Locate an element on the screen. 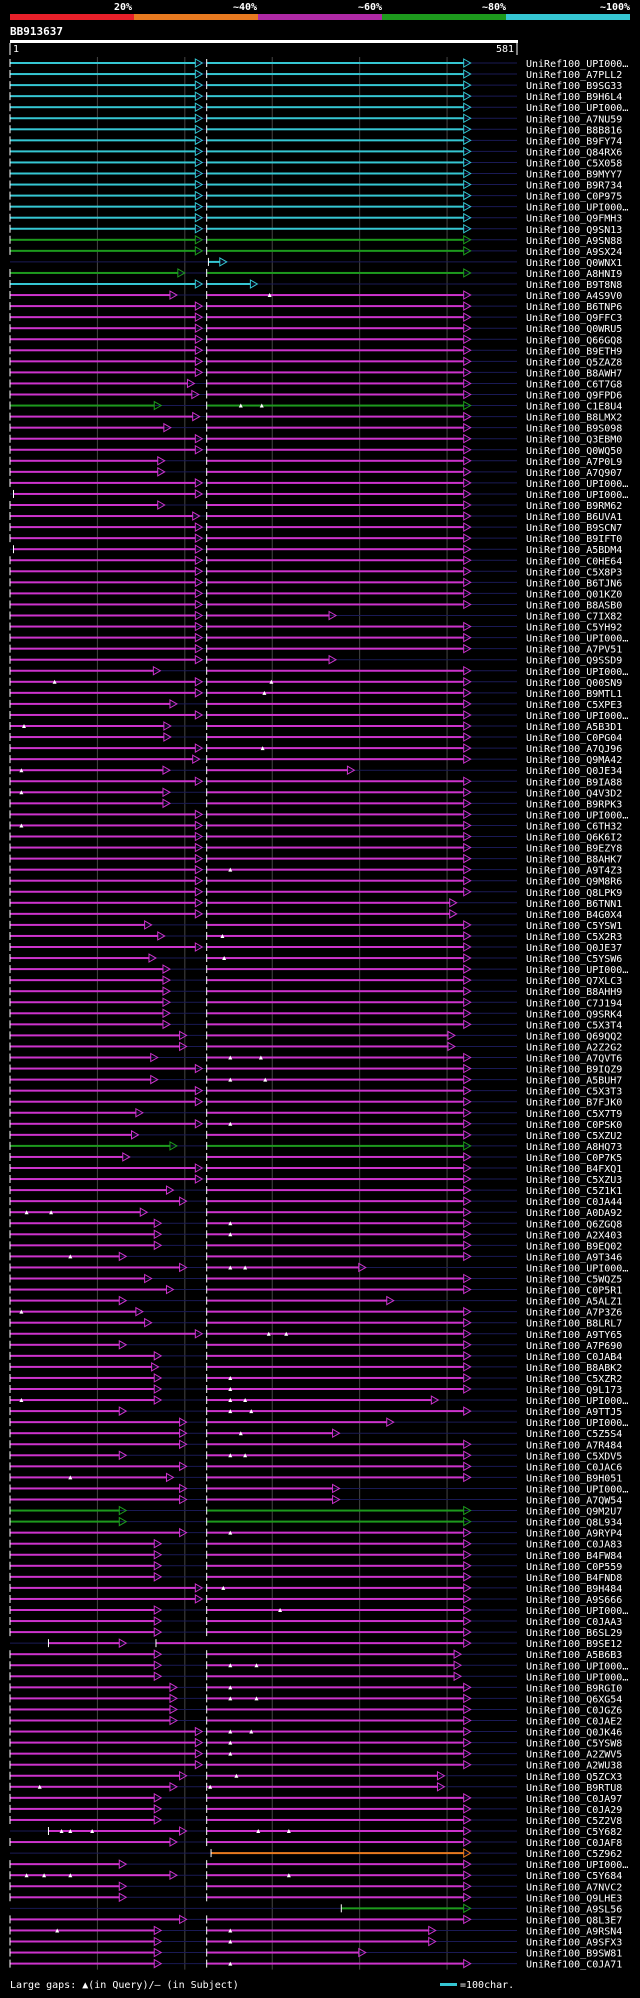  hit-label: UniRef100_C0PSK0 is located at coordinates (574, 1125).